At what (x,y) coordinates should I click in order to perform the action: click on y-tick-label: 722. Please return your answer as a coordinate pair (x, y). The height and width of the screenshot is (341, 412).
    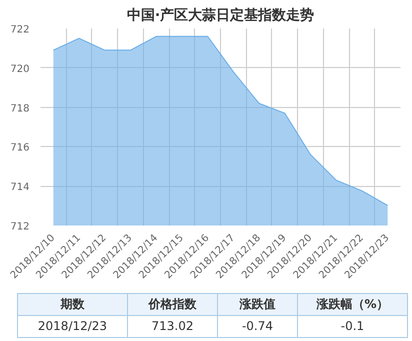
    Looking at the image, I should click on (20, 30).